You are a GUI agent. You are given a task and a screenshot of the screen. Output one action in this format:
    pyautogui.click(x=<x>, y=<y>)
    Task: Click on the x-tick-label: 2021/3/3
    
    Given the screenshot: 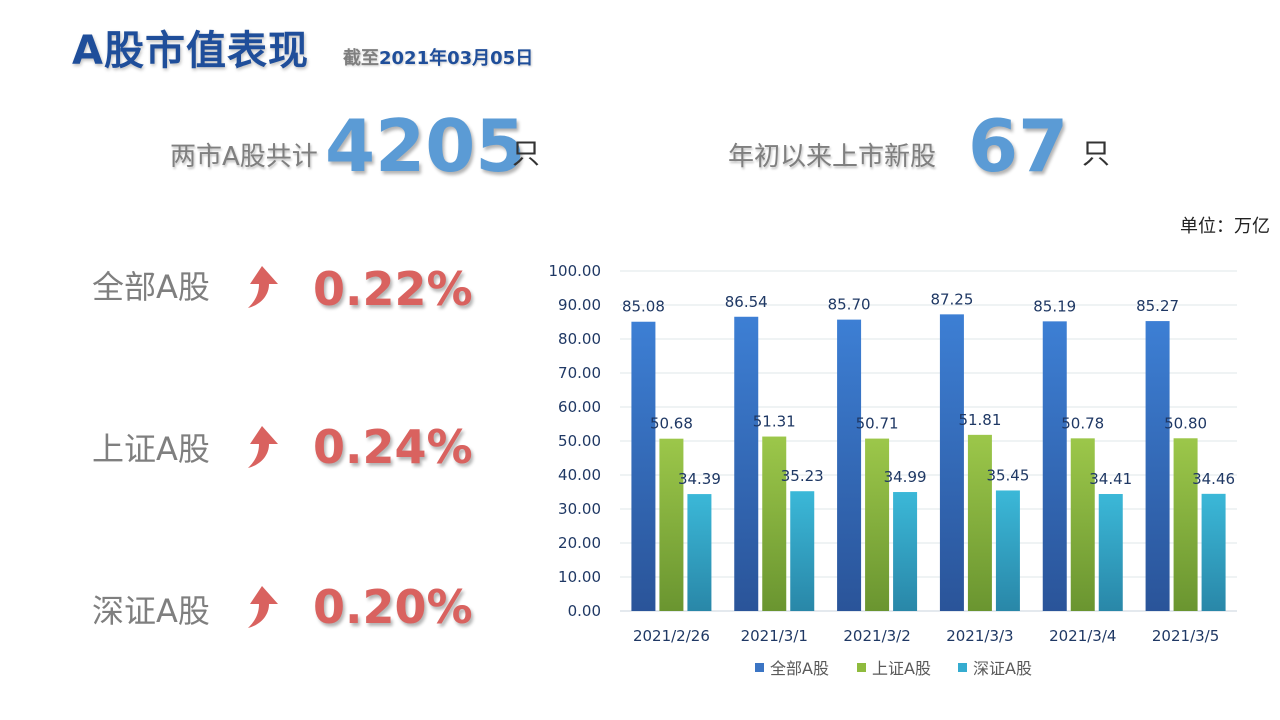 What is the action you would take?
    pyautogui.click(x=979, y=636)
    